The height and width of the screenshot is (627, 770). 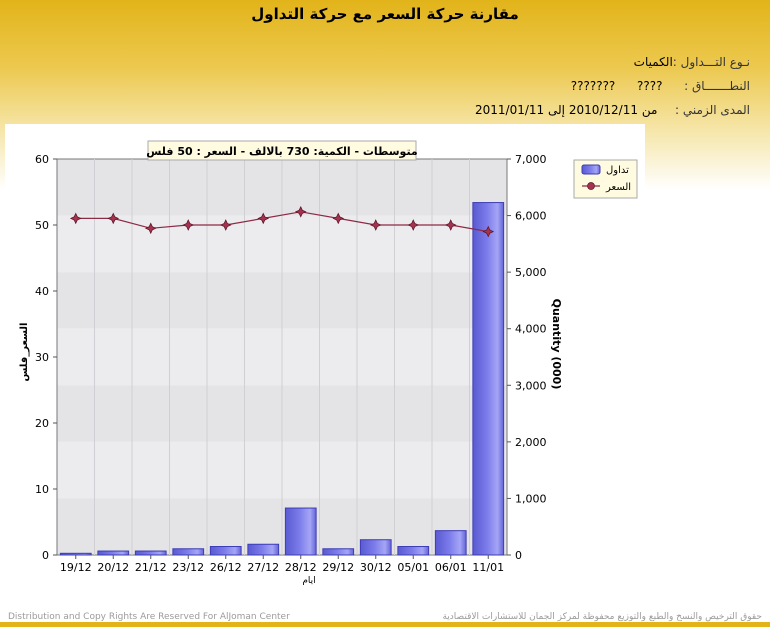 I want to click on right-axis-tick-label: 5,000, so click(x=531, y=272).